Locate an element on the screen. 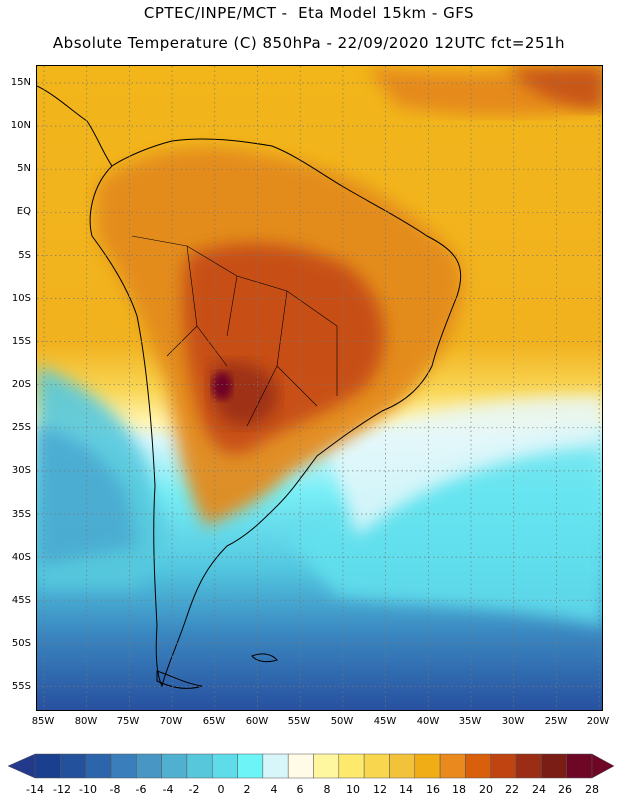 The width and height of the screenshot is (618, 800). lon-label-55w: 55W is located at coordinates (299, 721).